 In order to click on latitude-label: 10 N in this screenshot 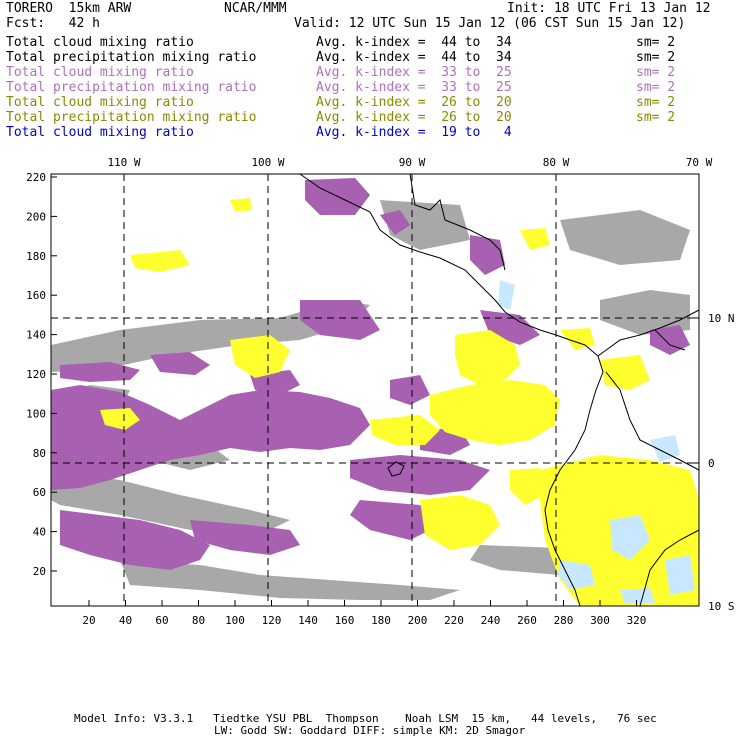, I will do `click(721, 318)`.